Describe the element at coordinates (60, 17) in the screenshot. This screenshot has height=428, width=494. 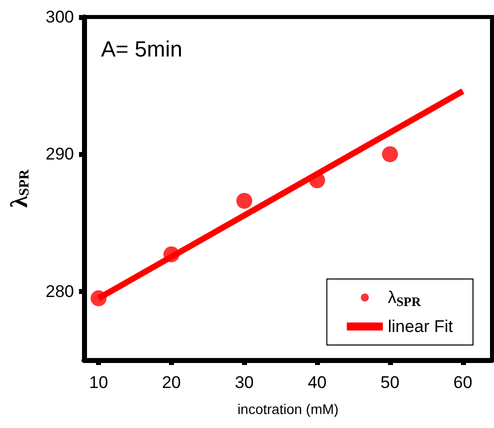
I see `y-tick-label: 300` at that location.